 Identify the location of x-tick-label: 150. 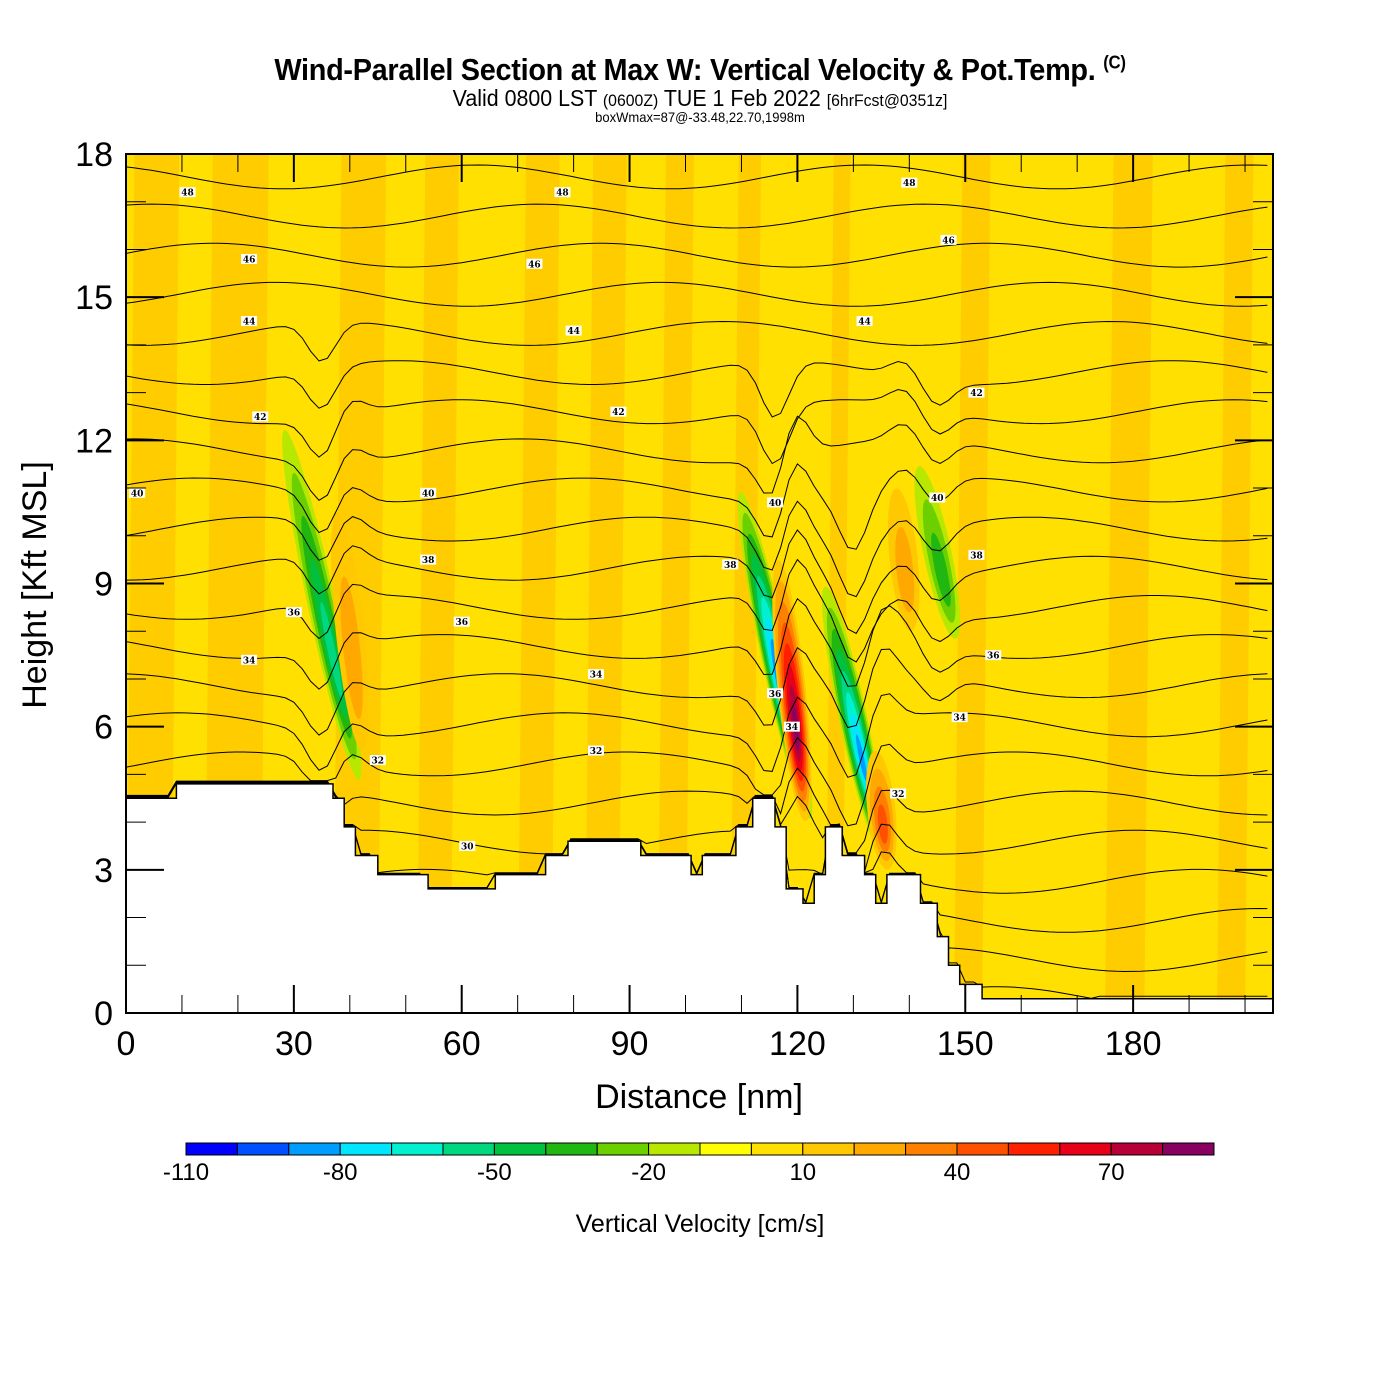
(965, 1044).